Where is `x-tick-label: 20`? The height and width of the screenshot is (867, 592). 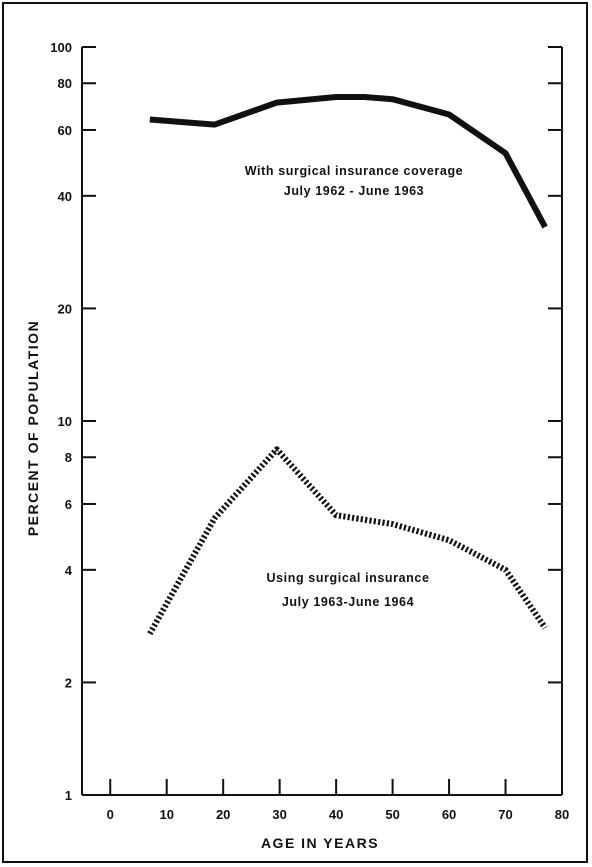
x-tick-label: 20 is located at coordinates (223, 814).